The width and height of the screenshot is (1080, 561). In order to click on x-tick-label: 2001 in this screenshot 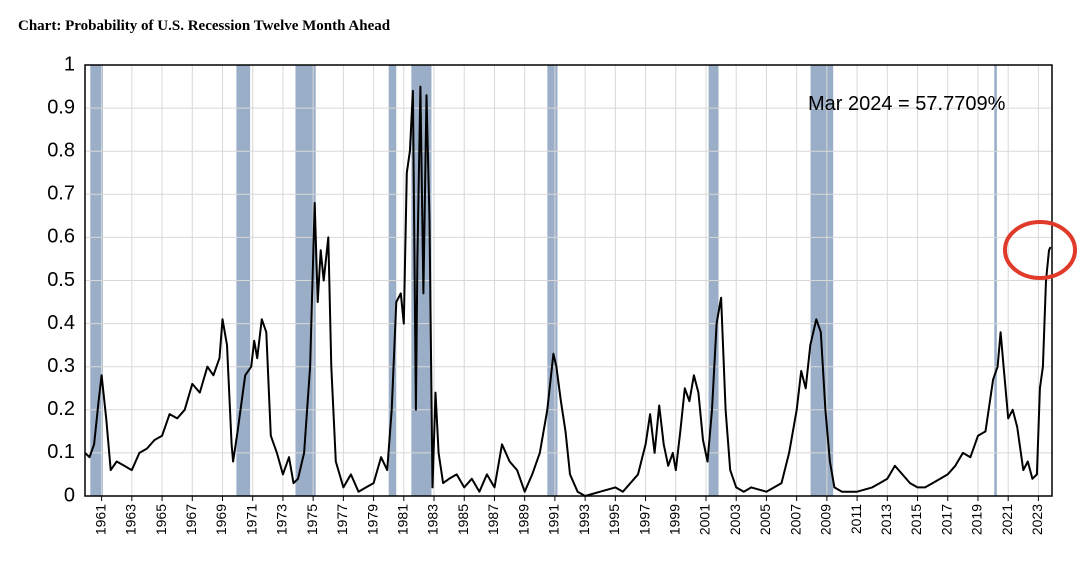, I will do `click(705, 519)`.